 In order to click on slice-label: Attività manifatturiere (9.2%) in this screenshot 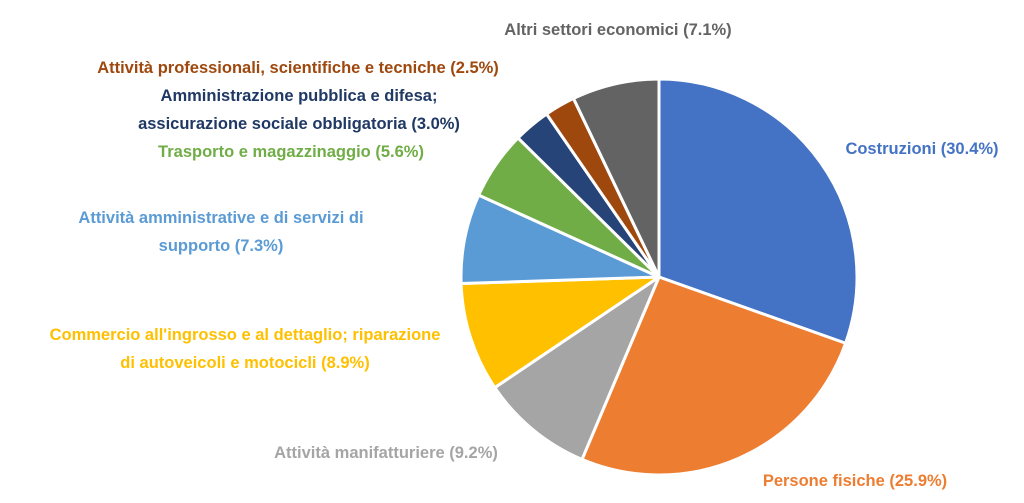, I will do `click(386, 453)`.